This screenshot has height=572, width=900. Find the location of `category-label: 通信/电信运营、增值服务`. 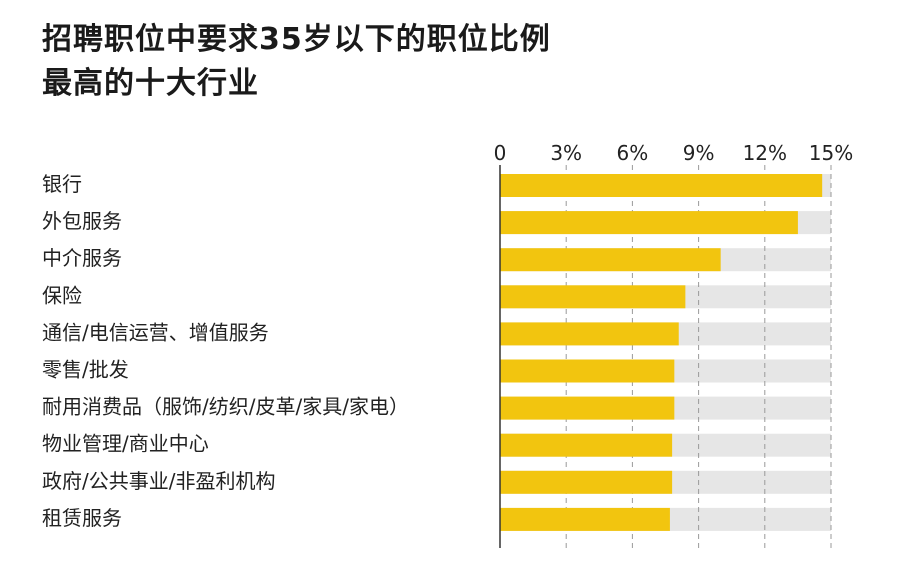

category-label: 通信/电信运营、增值服务 is located at coordinates (155, 332).